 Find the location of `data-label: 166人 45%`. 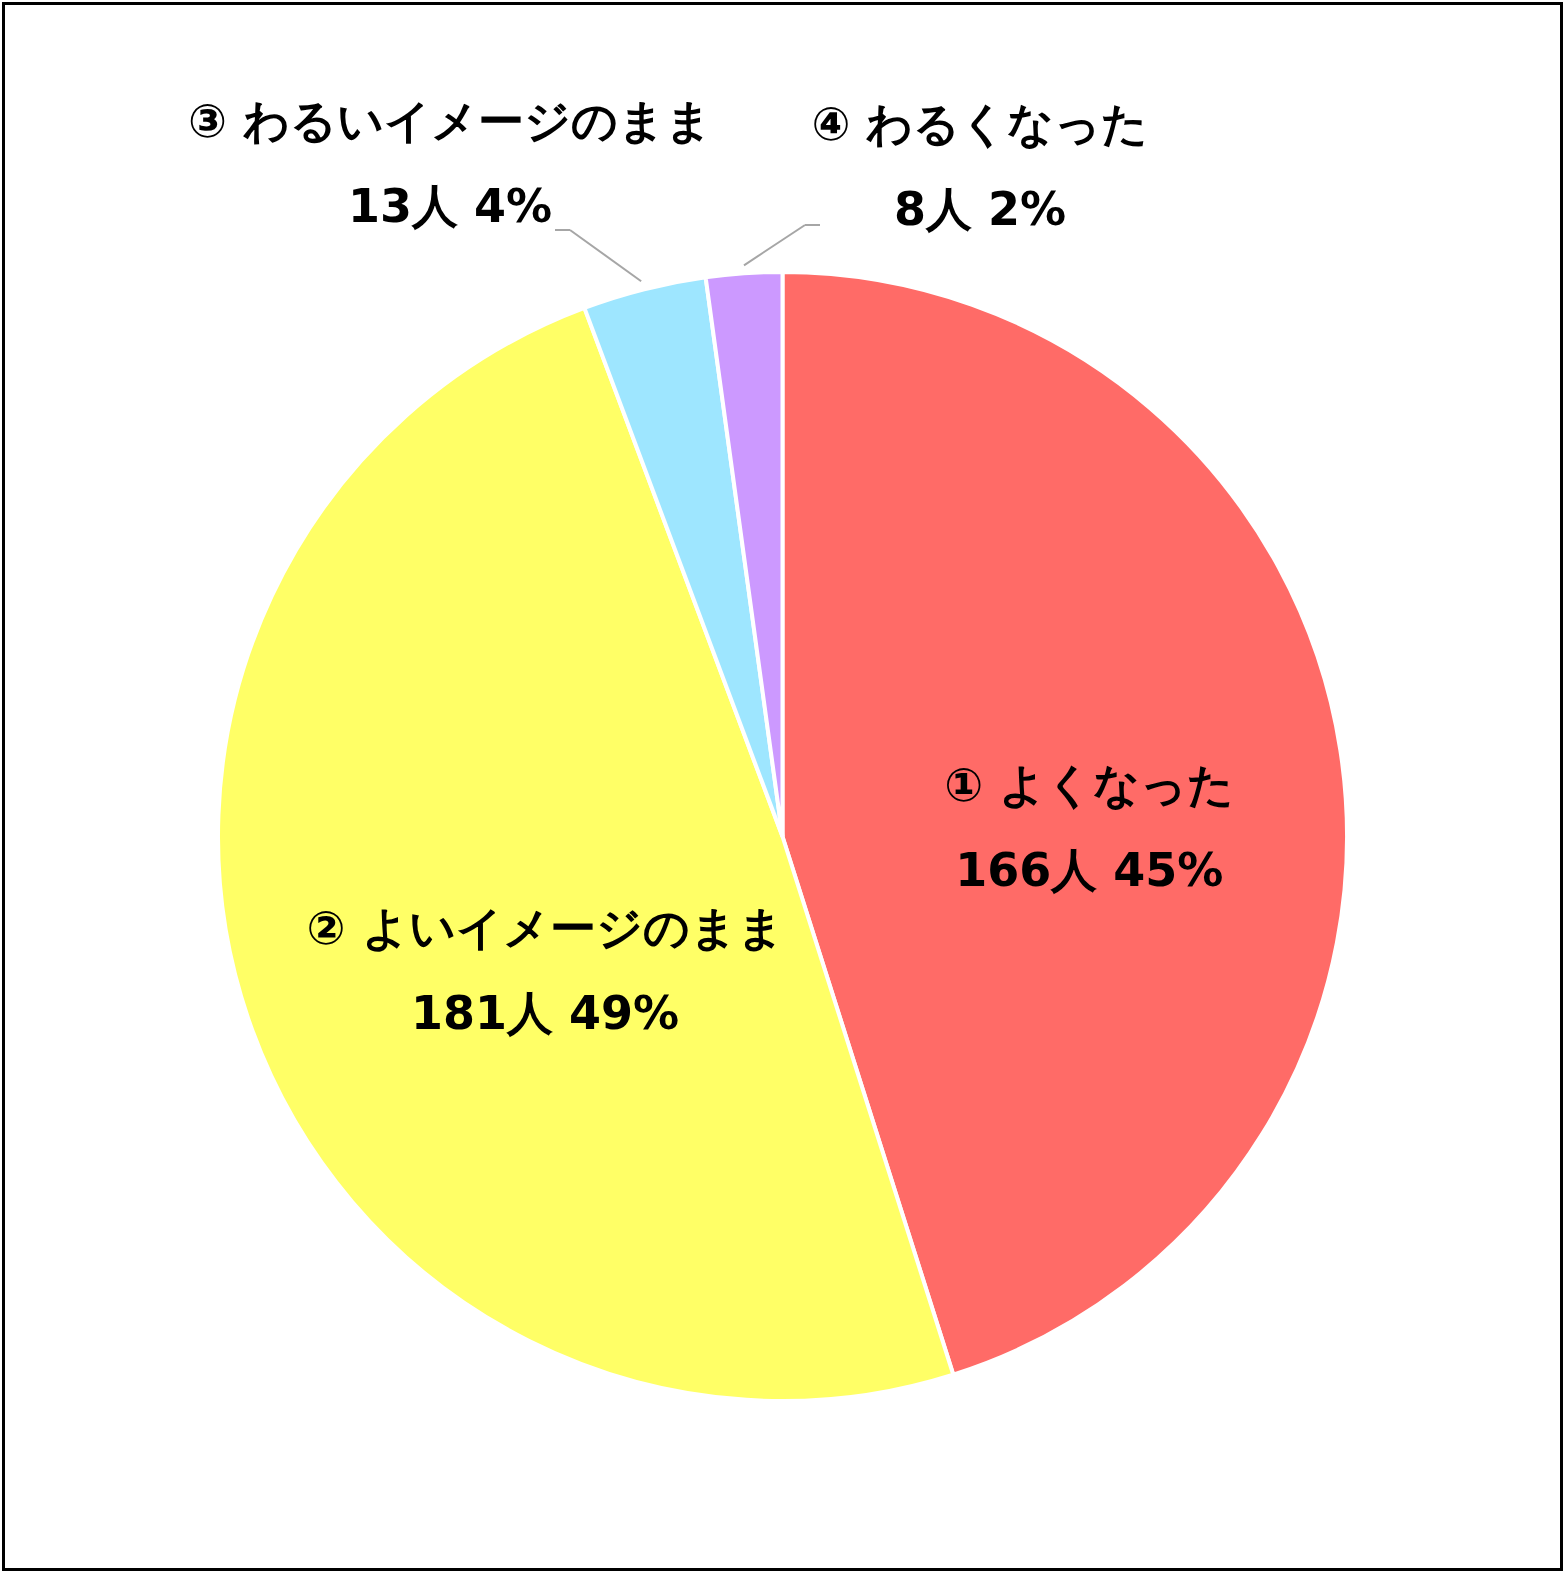

data-label: 166人 45% is located at coordinates (1089, 869).